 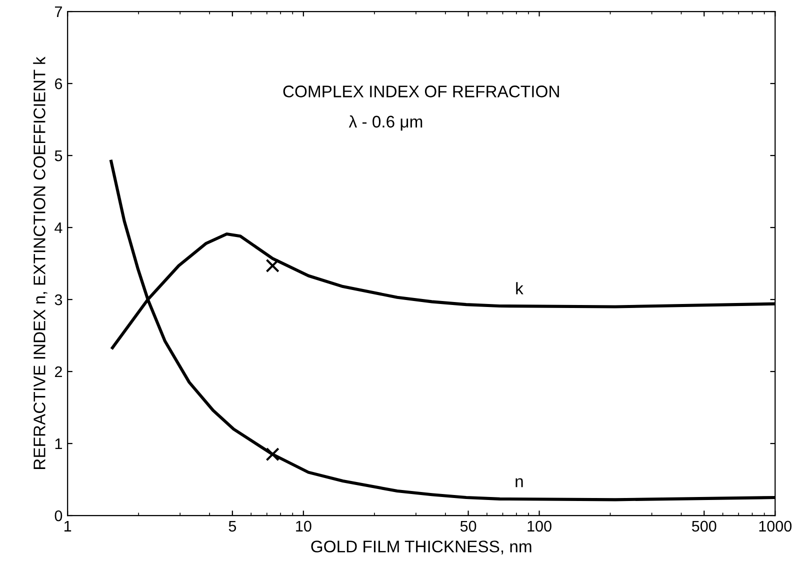 What do you see at coordinates (775, 526) in the screenshot?
I see `x-tick-label: 1000` at bounding box center [775, 526].